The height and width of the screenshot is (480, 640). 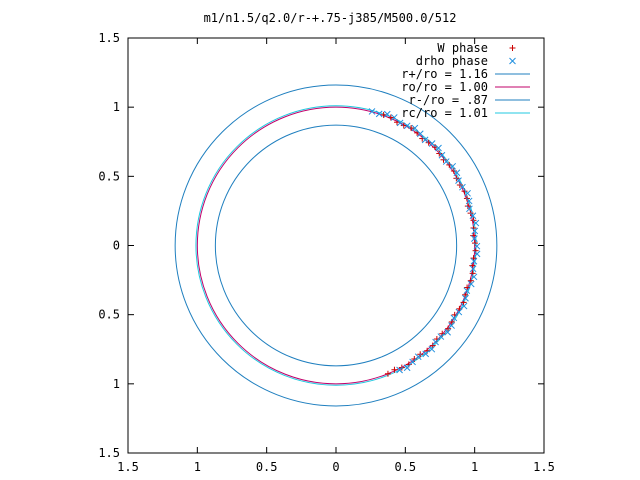 What do you see at coordinates (109, 38) in the screenshot?
I see `y-tick-label-6: 1.5` at bounding box center [109, 38].